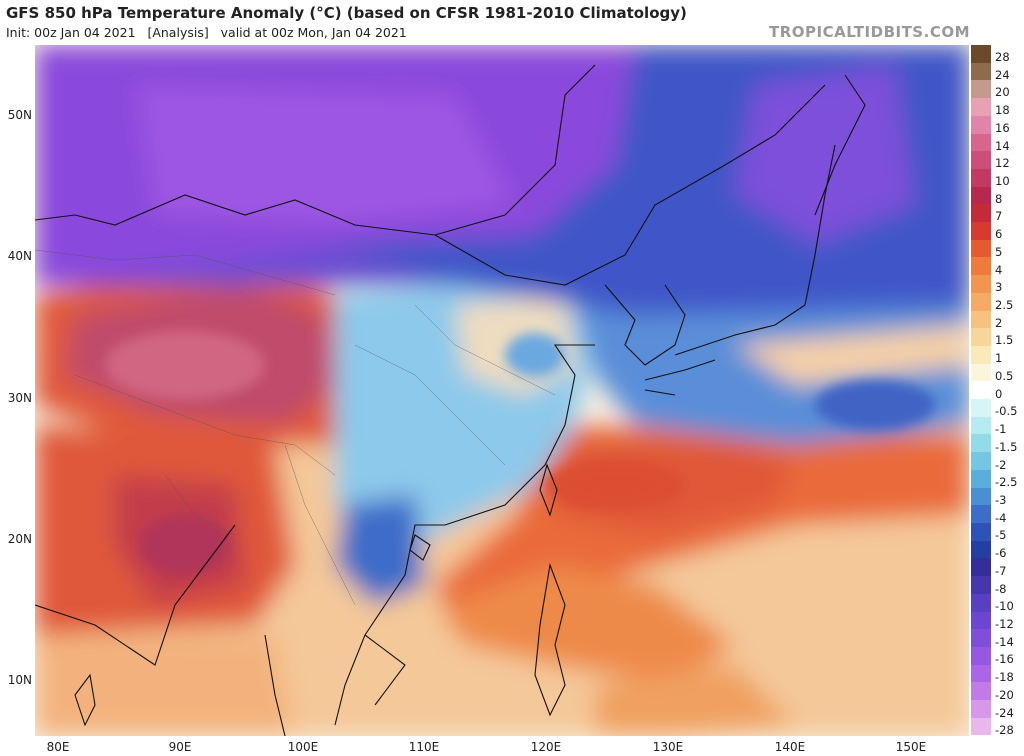 This screenshot has height=756, width=1024. What do you see at coordinates (1004, 694) in the screenshot?
I see `colorbar-label: -20` at bounding box center [1004, 694].